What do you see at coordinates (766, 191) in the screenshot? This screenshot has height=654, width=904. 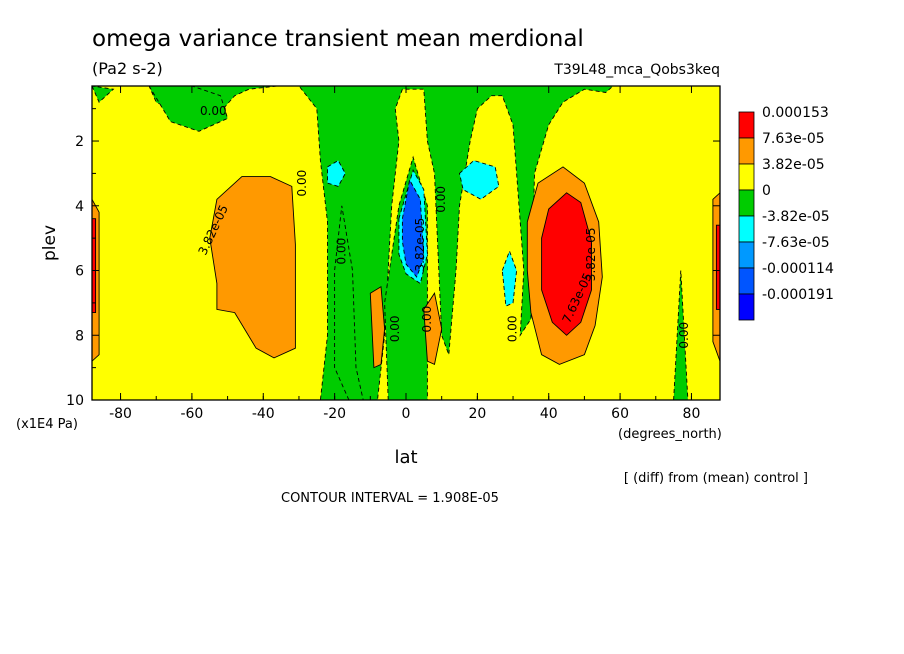 I see `colorbar-label: 0` at bounding box center [766, 191].